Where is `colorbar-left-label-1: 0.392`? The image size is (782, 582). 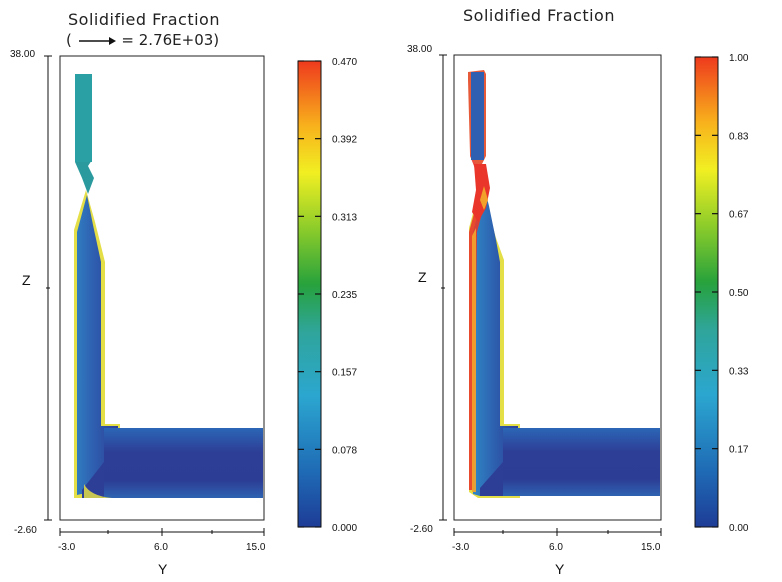 colorbar-left-label-1: 0.392 is located at coordinates (344, 140).